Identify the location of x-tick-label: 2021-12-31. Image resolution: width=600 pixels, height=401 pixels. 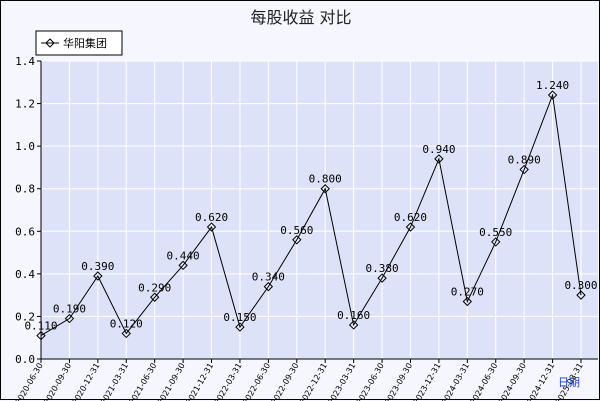
(199, 381).